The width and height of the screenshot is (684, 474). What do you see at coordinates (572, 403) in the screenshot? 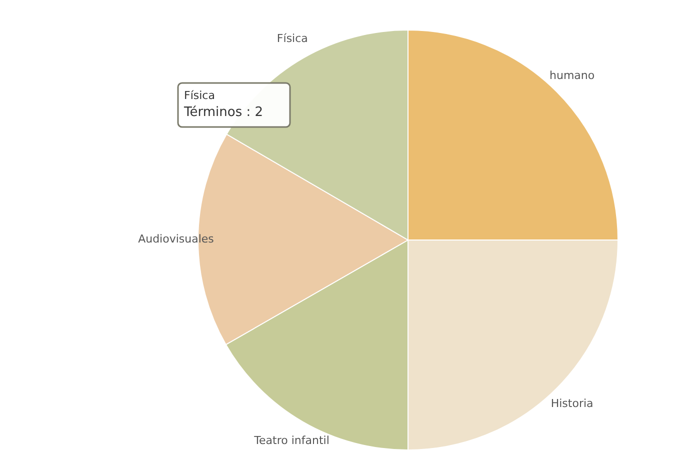
I see `slice-label: Historia` at bounding box center [572, 403].